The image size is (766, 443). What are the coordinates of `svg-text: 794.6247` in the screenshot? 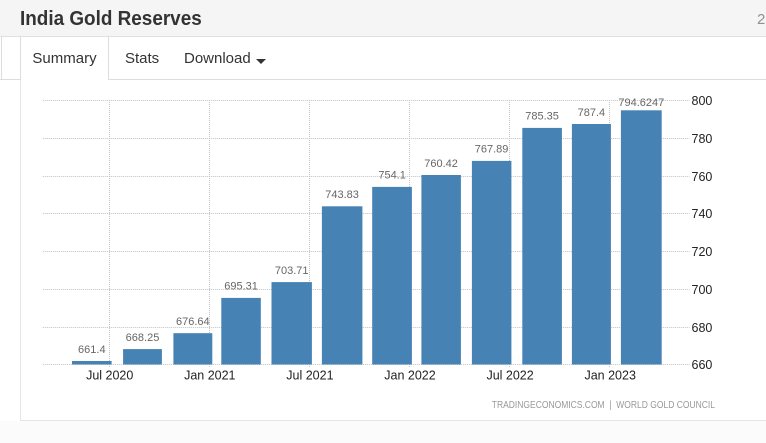 It's located at (641, 103).